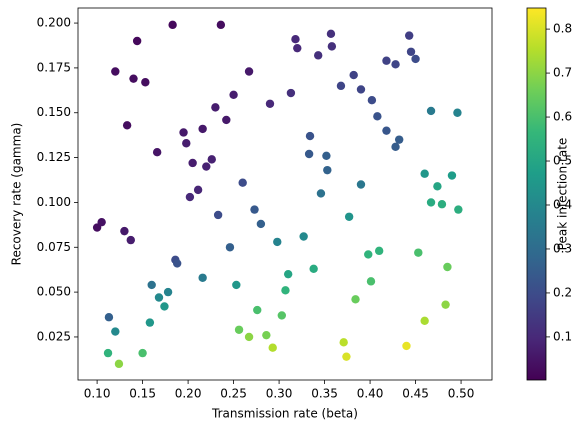 Image resolution: width=580 pixels, height=432 pixels. I want to click on x-tick-label: 0.40, so click(370, 394).